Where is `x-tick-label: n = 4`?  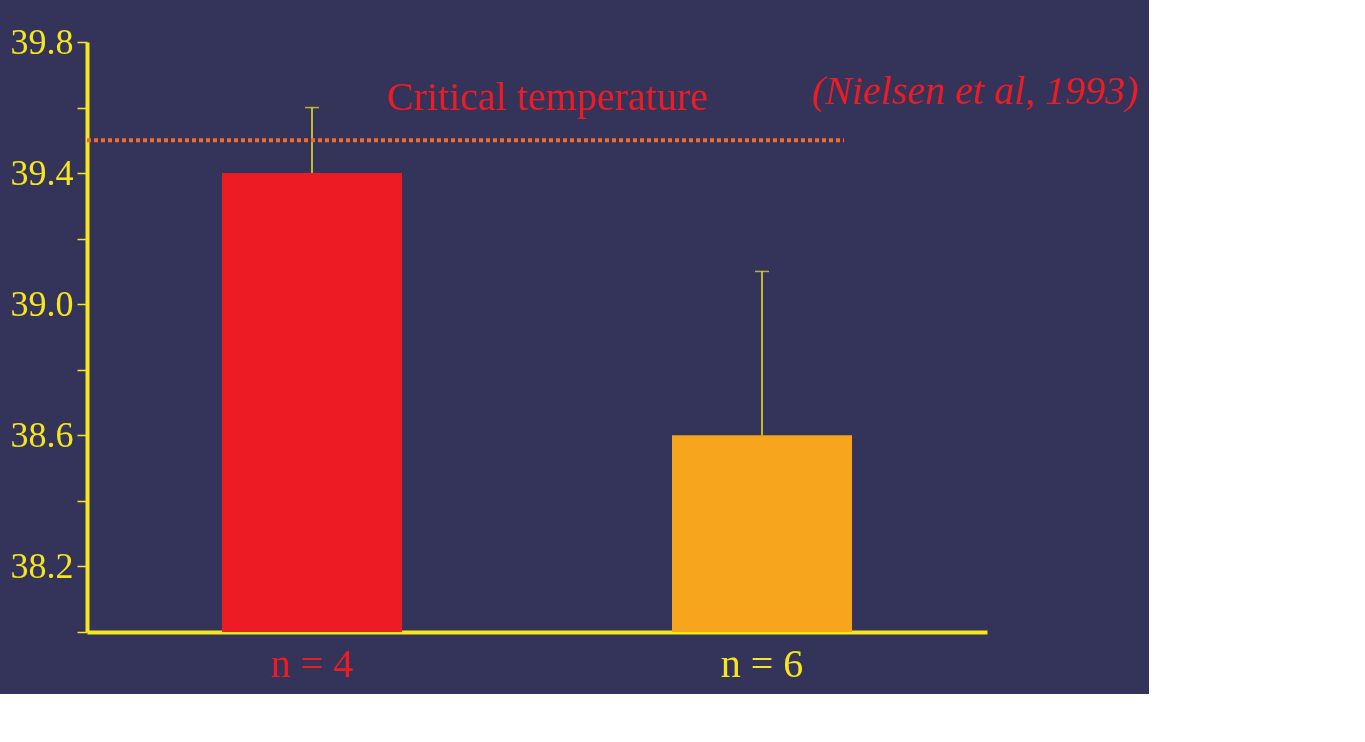
x-tick-label: n = 4 is located at coordinates (312, 663).